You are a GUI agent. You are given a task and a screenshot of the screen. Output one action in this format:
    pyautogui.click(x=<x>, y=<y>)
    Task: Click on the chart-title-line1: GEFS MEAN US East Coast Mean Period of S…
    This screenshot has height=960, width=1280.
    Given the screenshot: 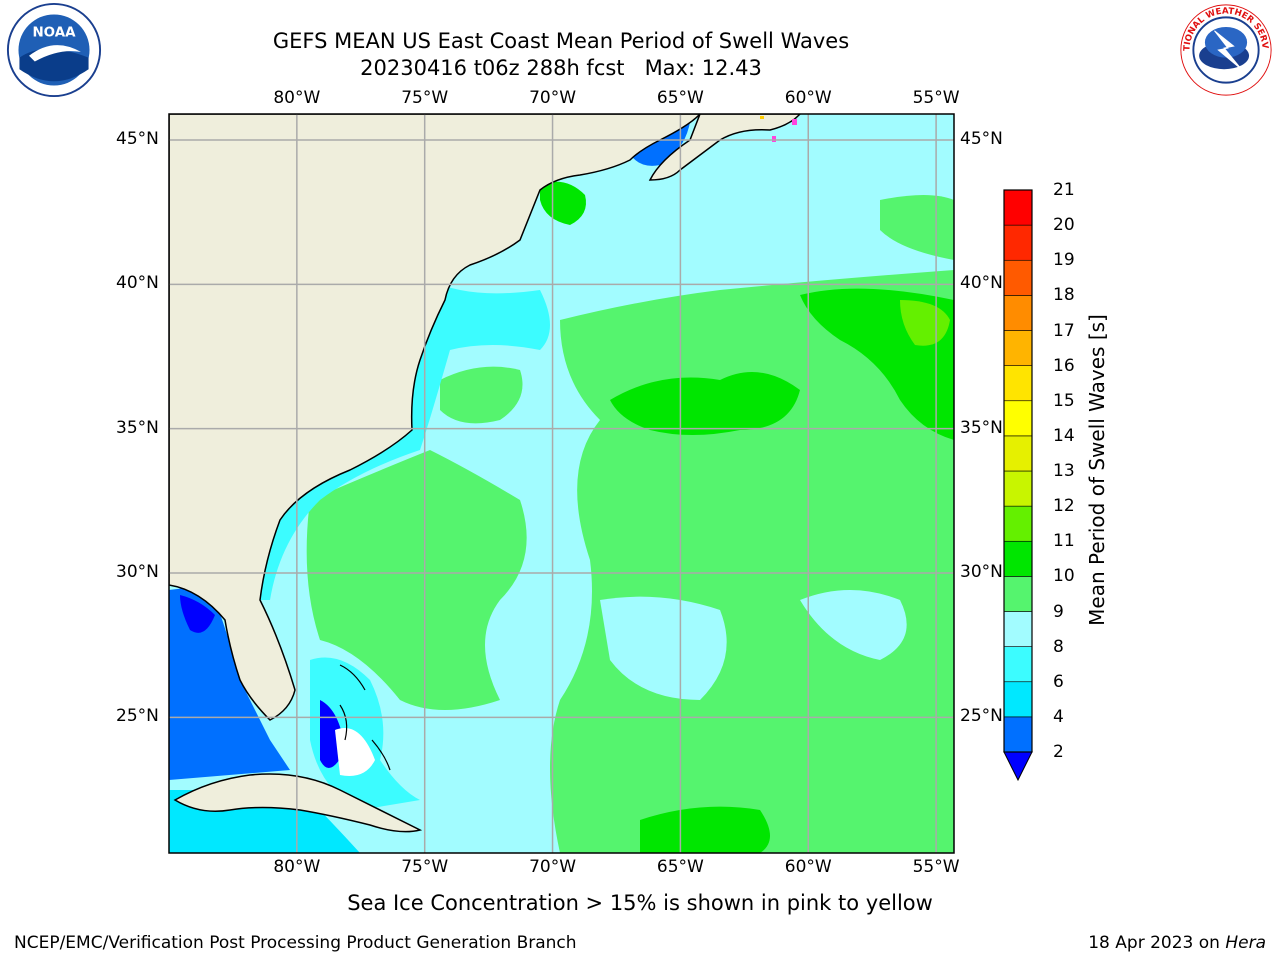 What is the action you would take?
    pyautogui.click(x=561, y=41)
    